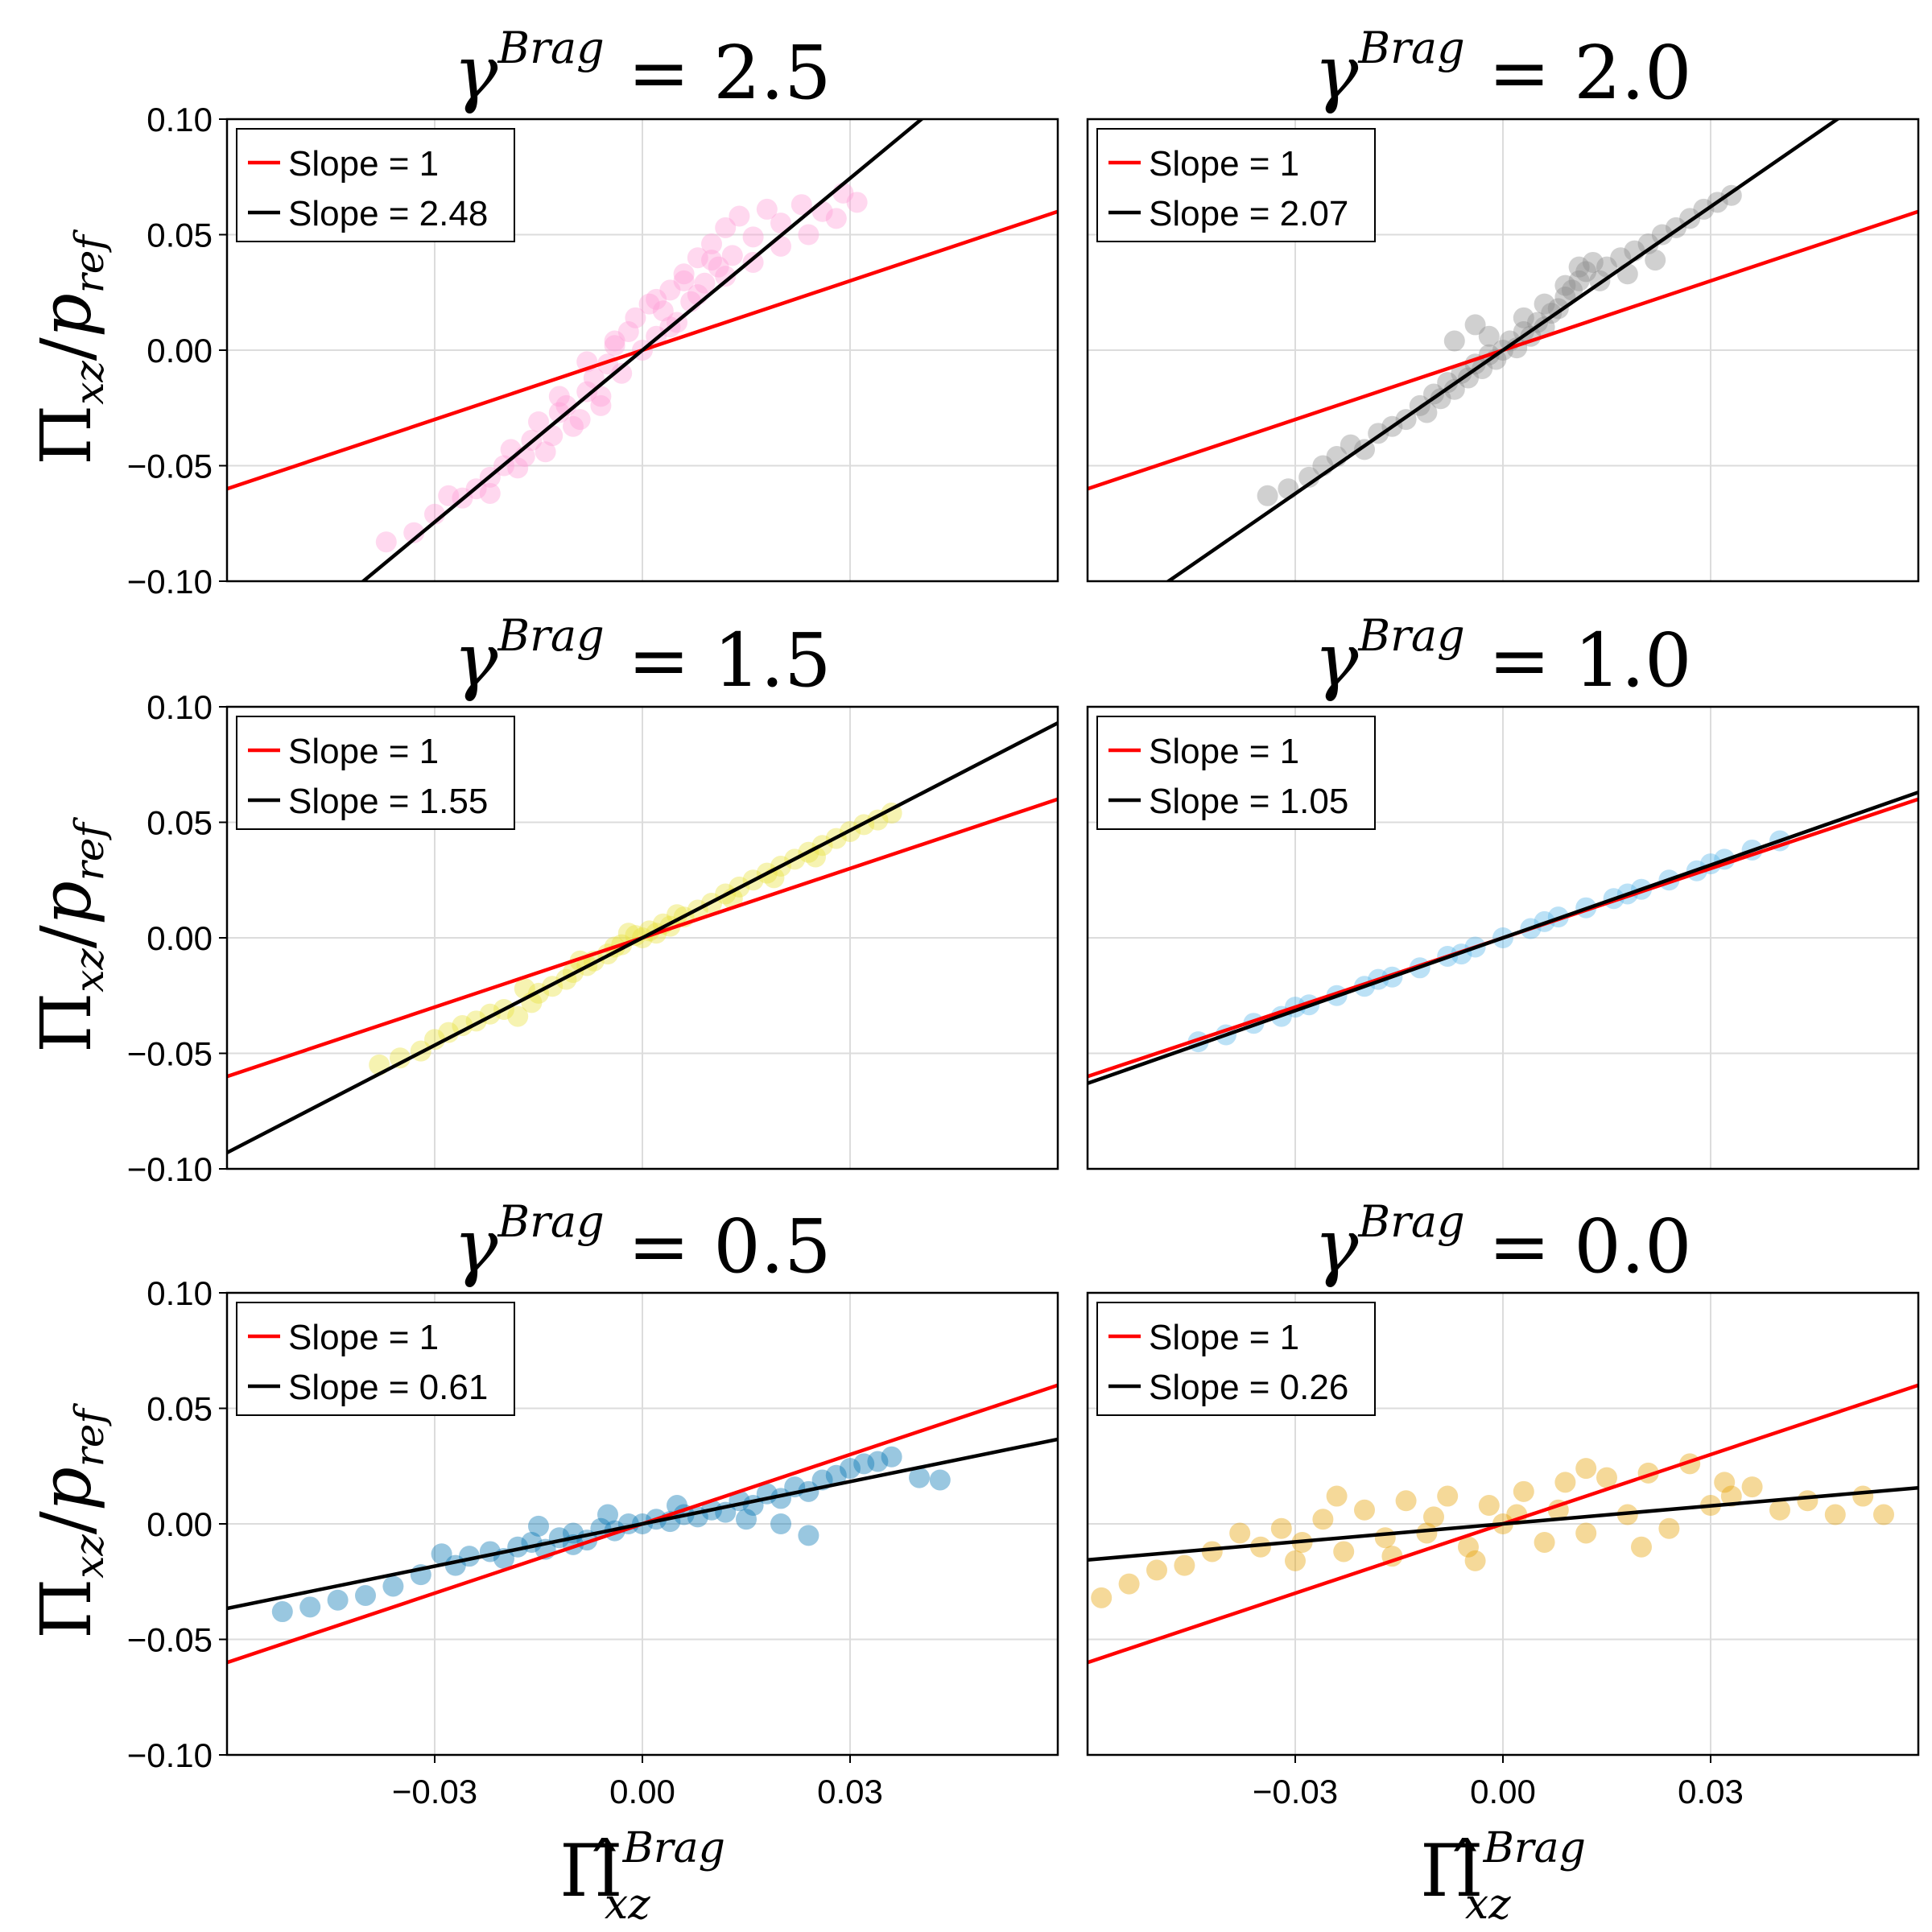  I want to click on legend: Slope = 1 Slope = 1.05, so click(1236, 773).